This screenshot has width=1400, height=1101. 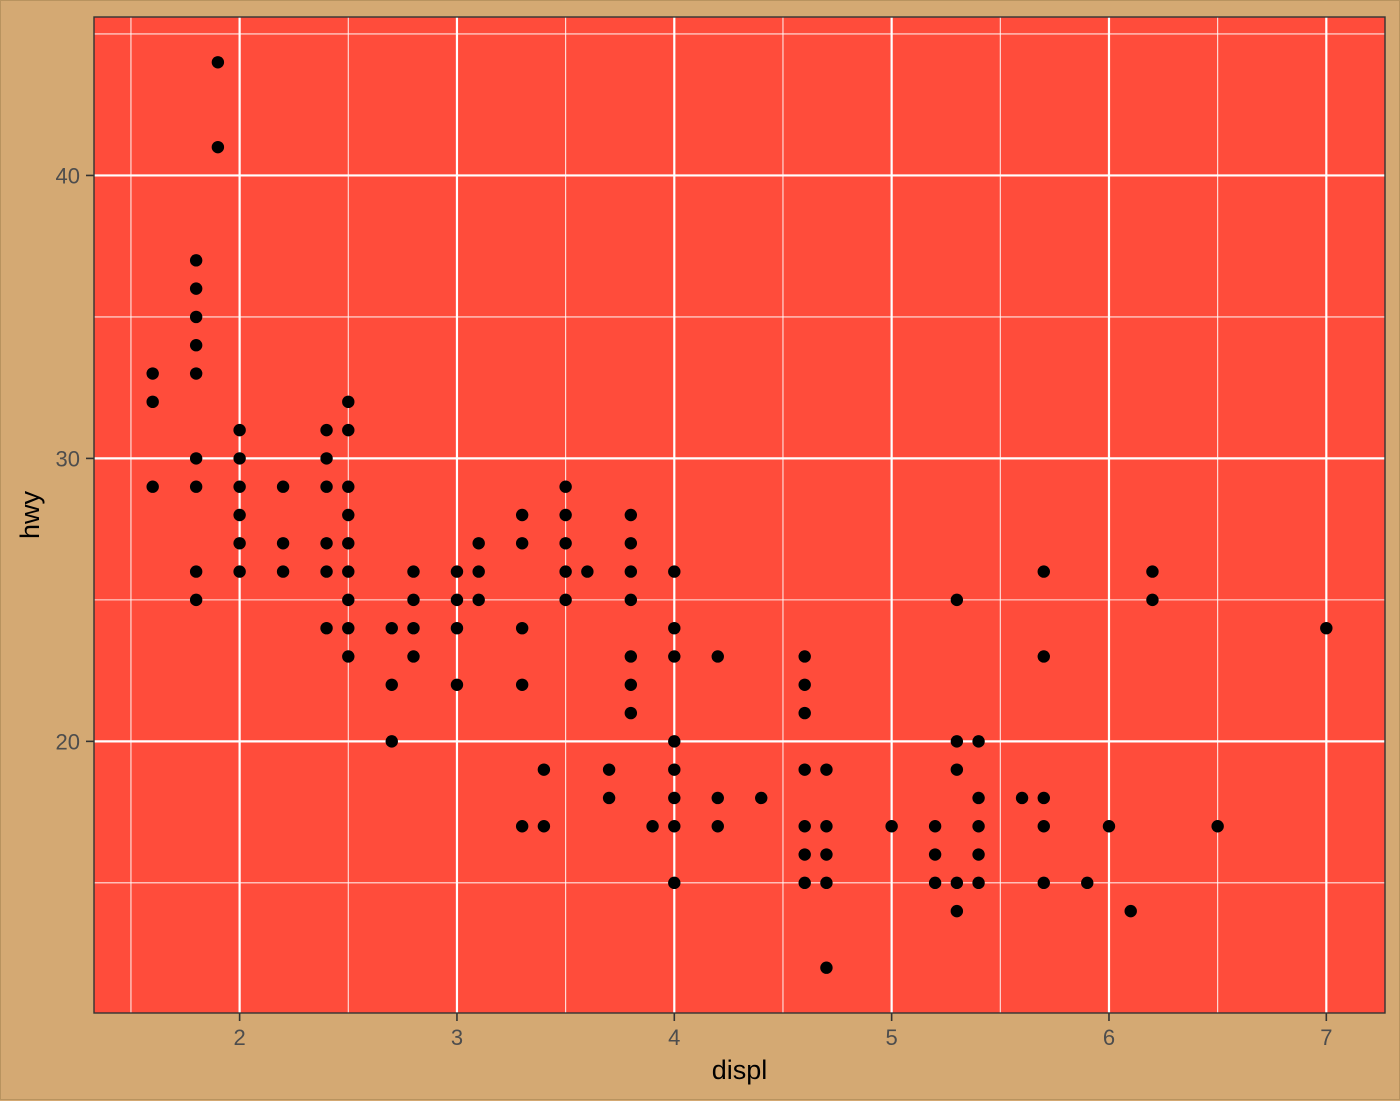 What do you see at coordinates (30, 514) in the screenshot?
I see `y-axis-title: hwy` at bounding box center [30, 514].